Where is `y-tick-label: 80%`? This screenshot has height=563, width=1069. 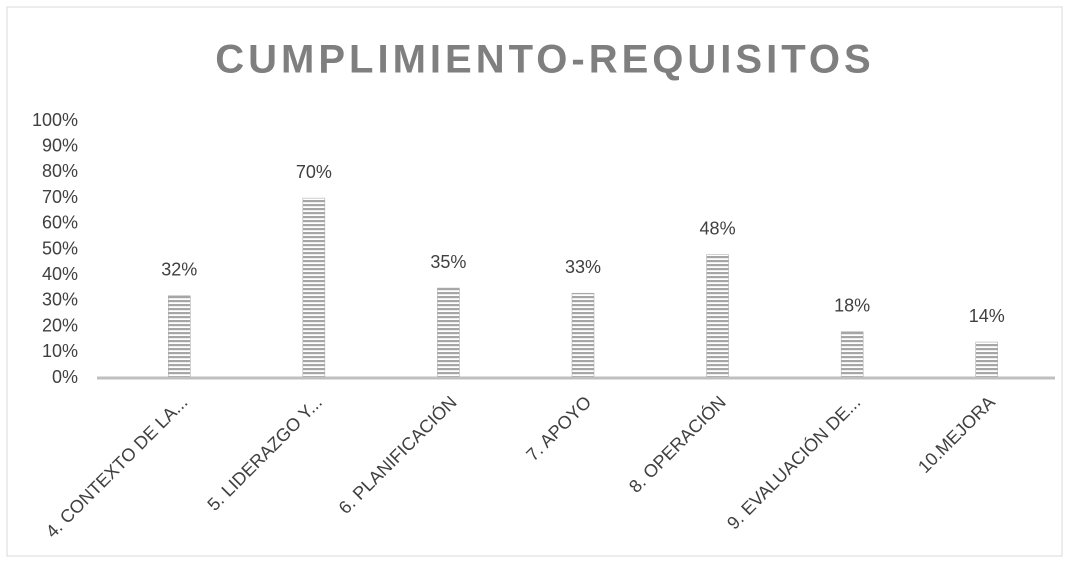
y-tick-label: 80% is located at coordinates (60, 171).